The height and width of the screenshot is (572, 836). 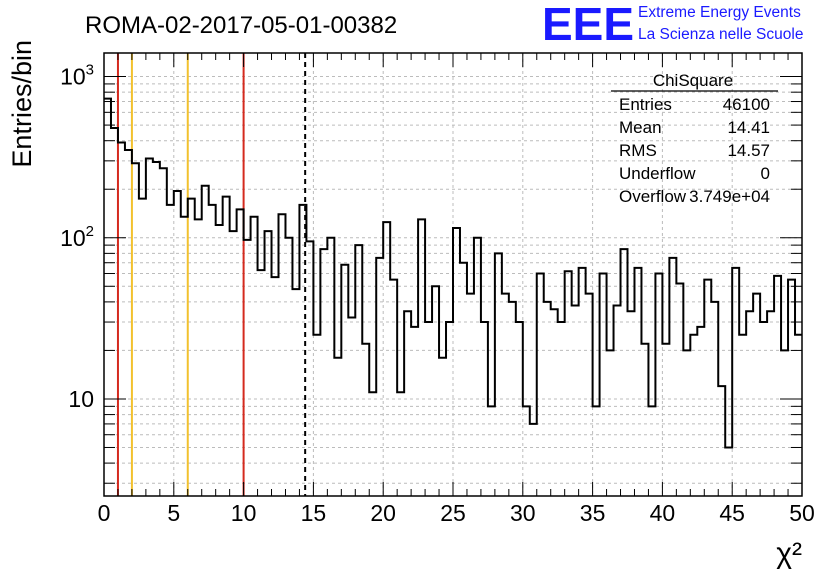 What do you see at coordinates (645, 104) in the screenshot?
I see `stats-label: Entries` at bounding box center [645, 104].